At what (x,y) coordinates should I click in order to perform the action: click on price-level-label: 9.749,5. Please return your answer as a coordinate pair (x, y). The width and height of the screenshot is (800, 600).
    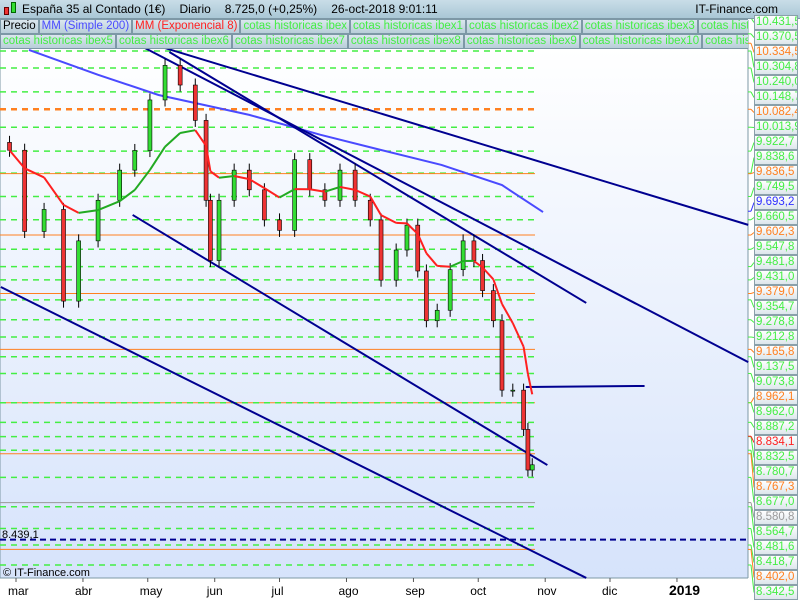
    Looking at the image, I should click on (776, 187).